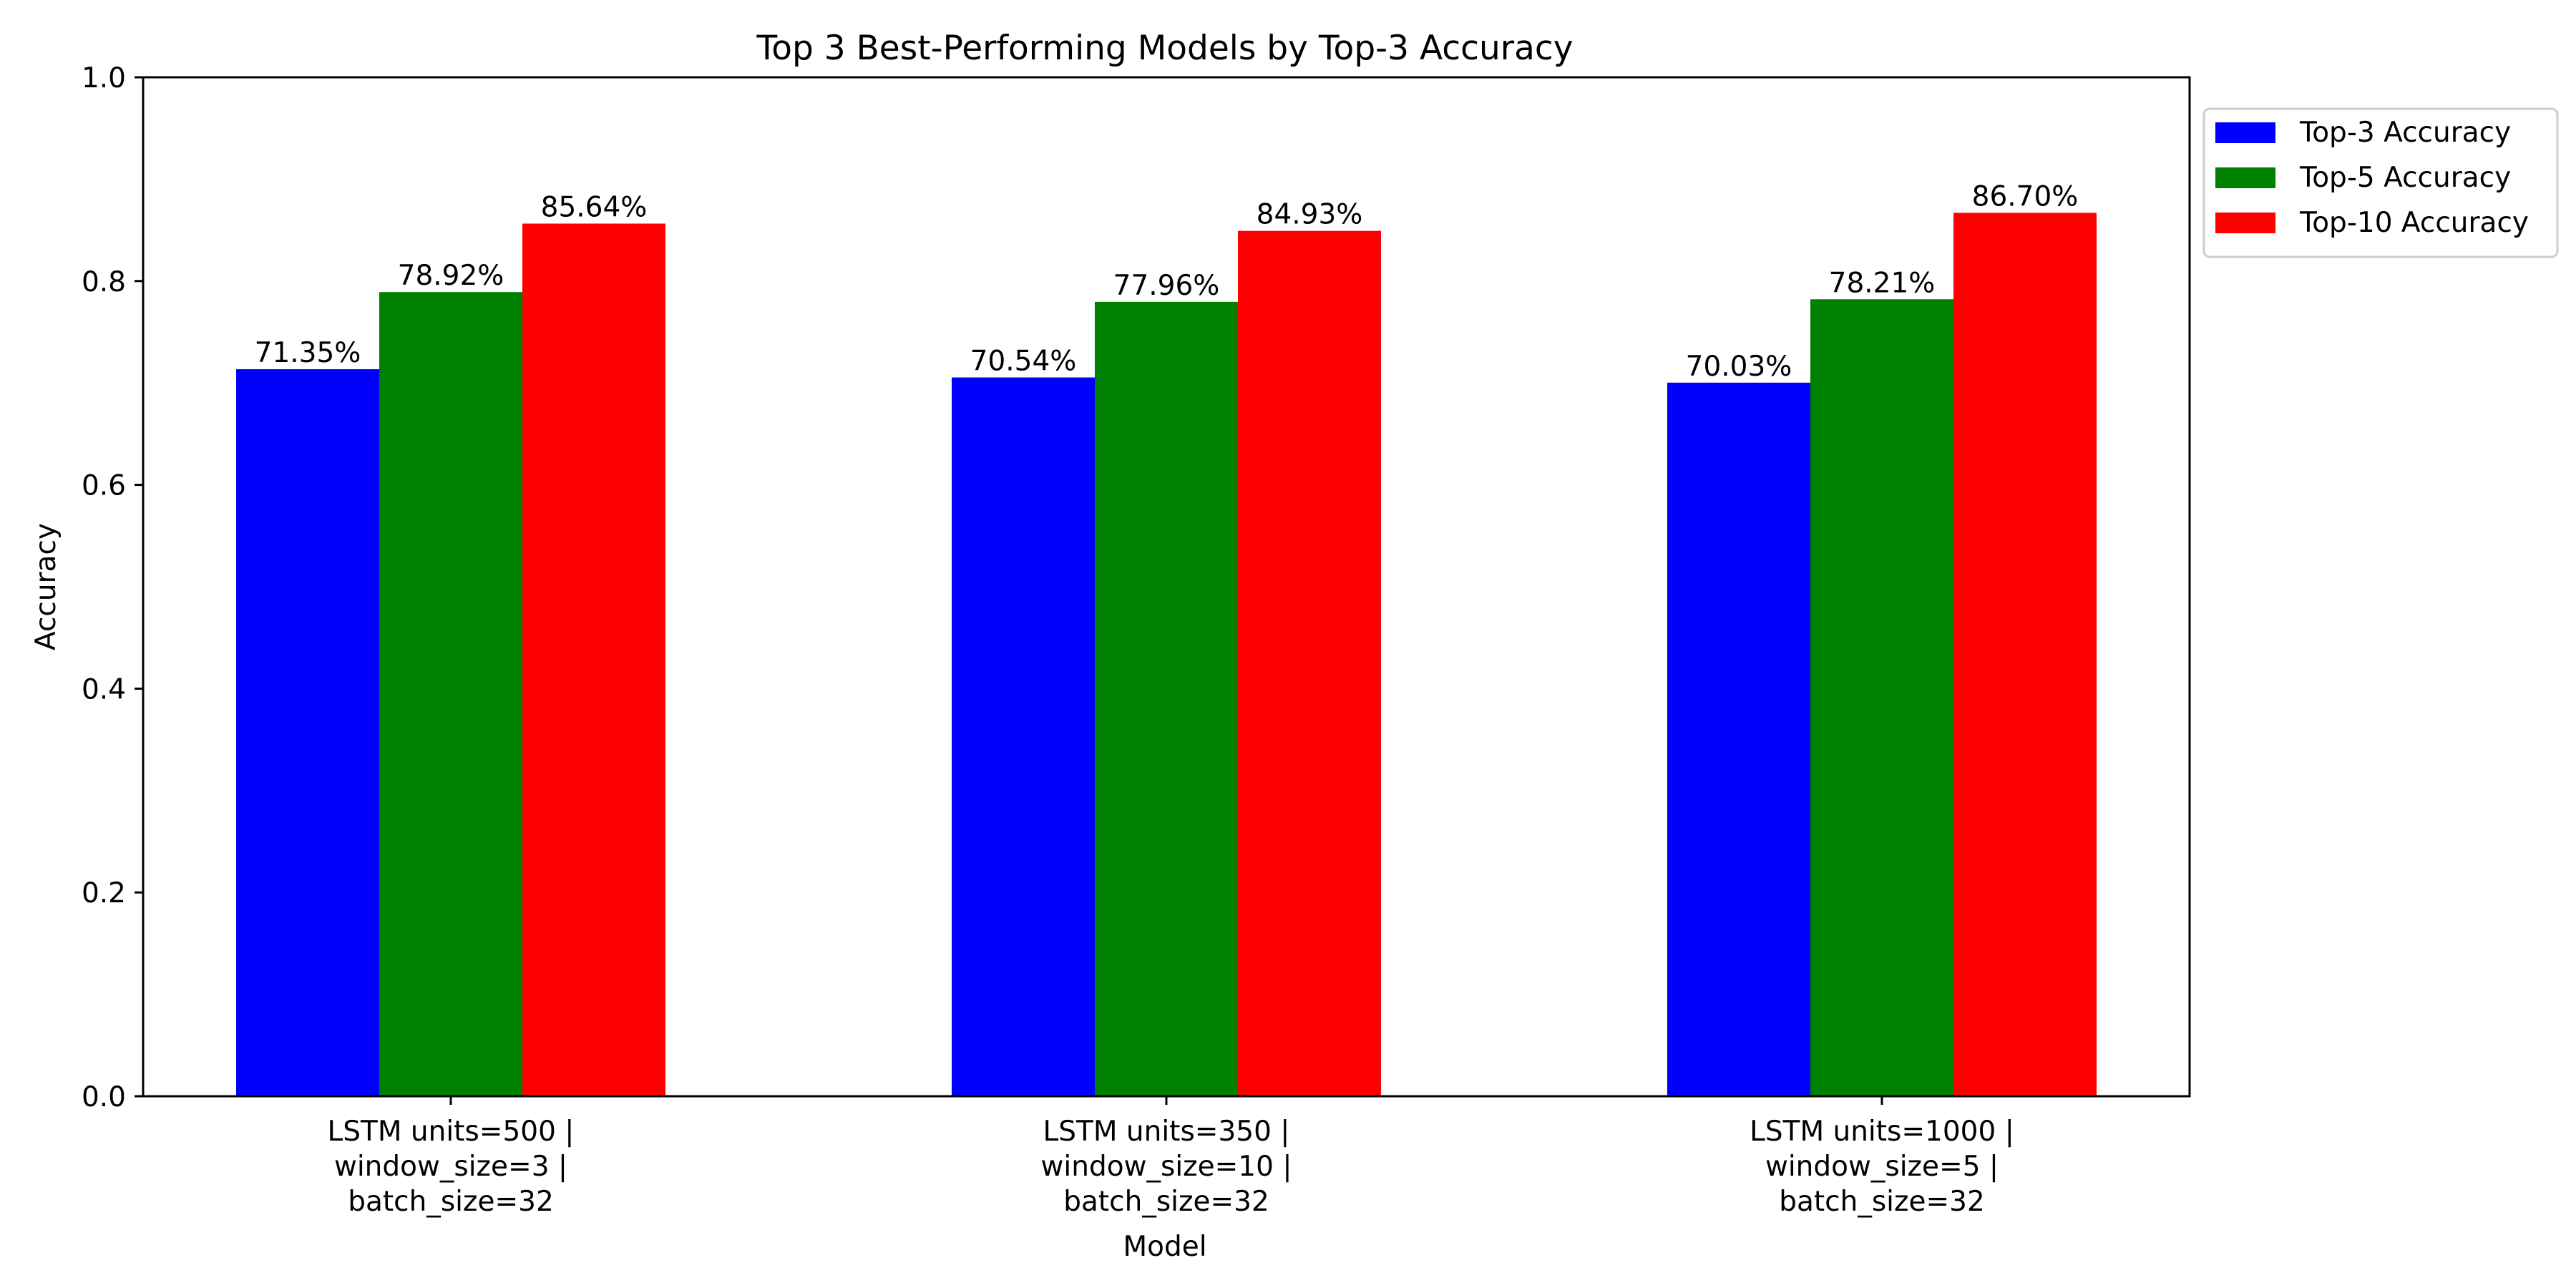 The image size is (2576, 1288). What do you see at coordinates (1164, 1247) in the screenshot?
I see `x-axis-label: Model` at bounding box center [1164, 1247].